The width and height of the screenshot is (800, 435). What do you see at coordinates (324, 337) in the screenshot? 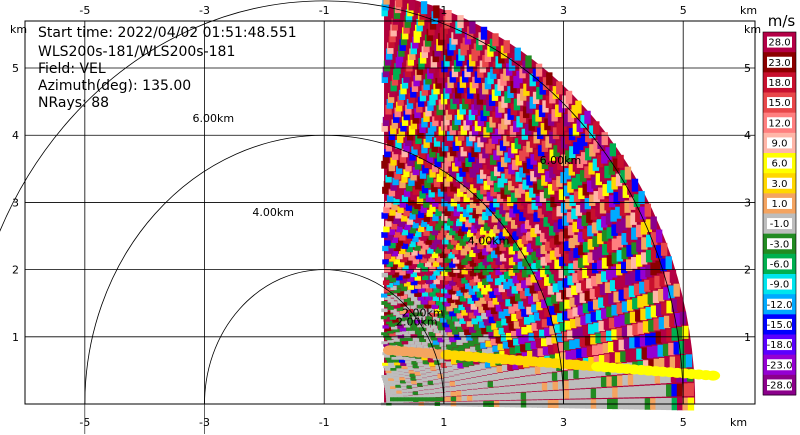
I see `range-ring` at bounding box center [324, 337].